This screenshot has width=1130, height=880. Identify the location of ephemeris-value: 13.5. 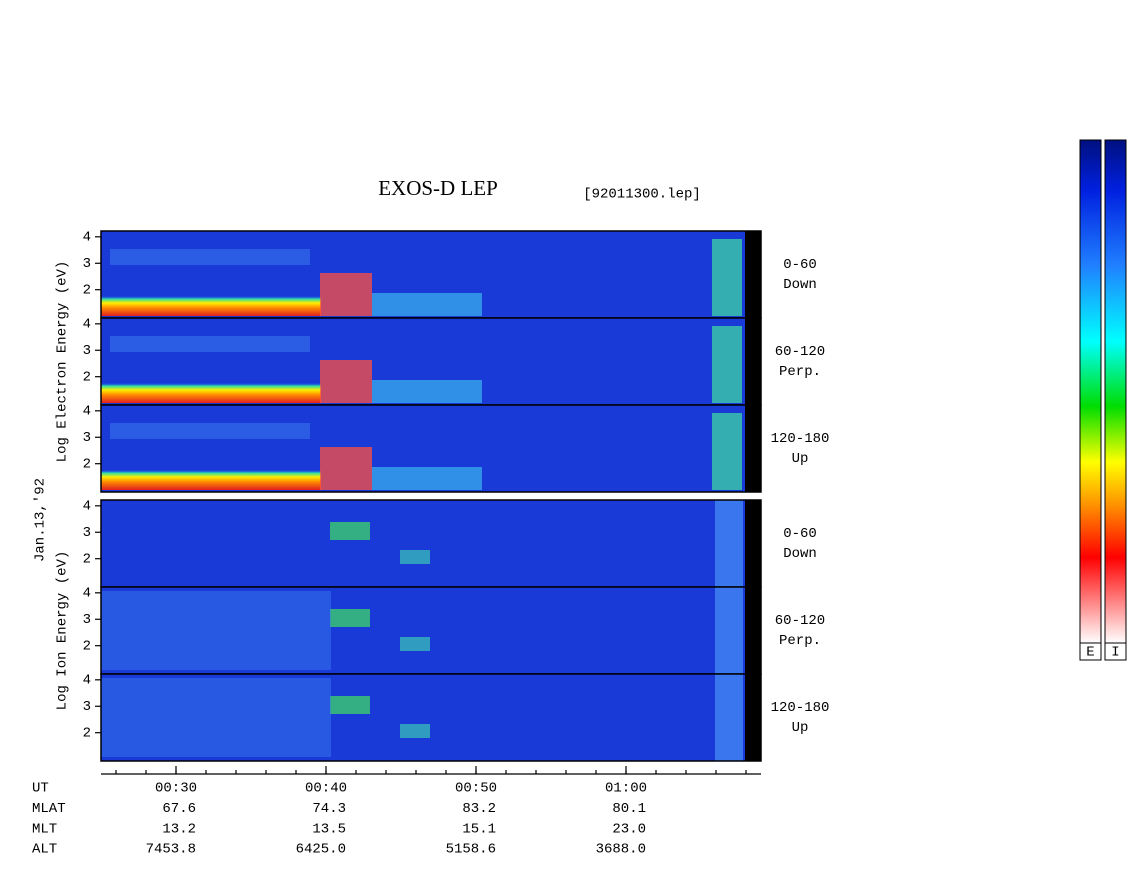
(329, 829).